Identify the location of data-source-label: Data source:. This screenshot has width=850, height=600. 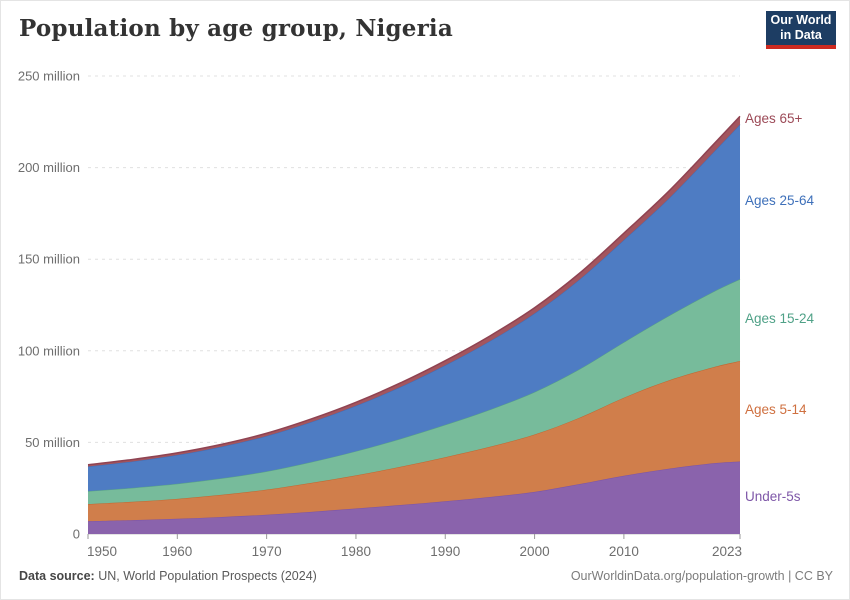
(57, 576).